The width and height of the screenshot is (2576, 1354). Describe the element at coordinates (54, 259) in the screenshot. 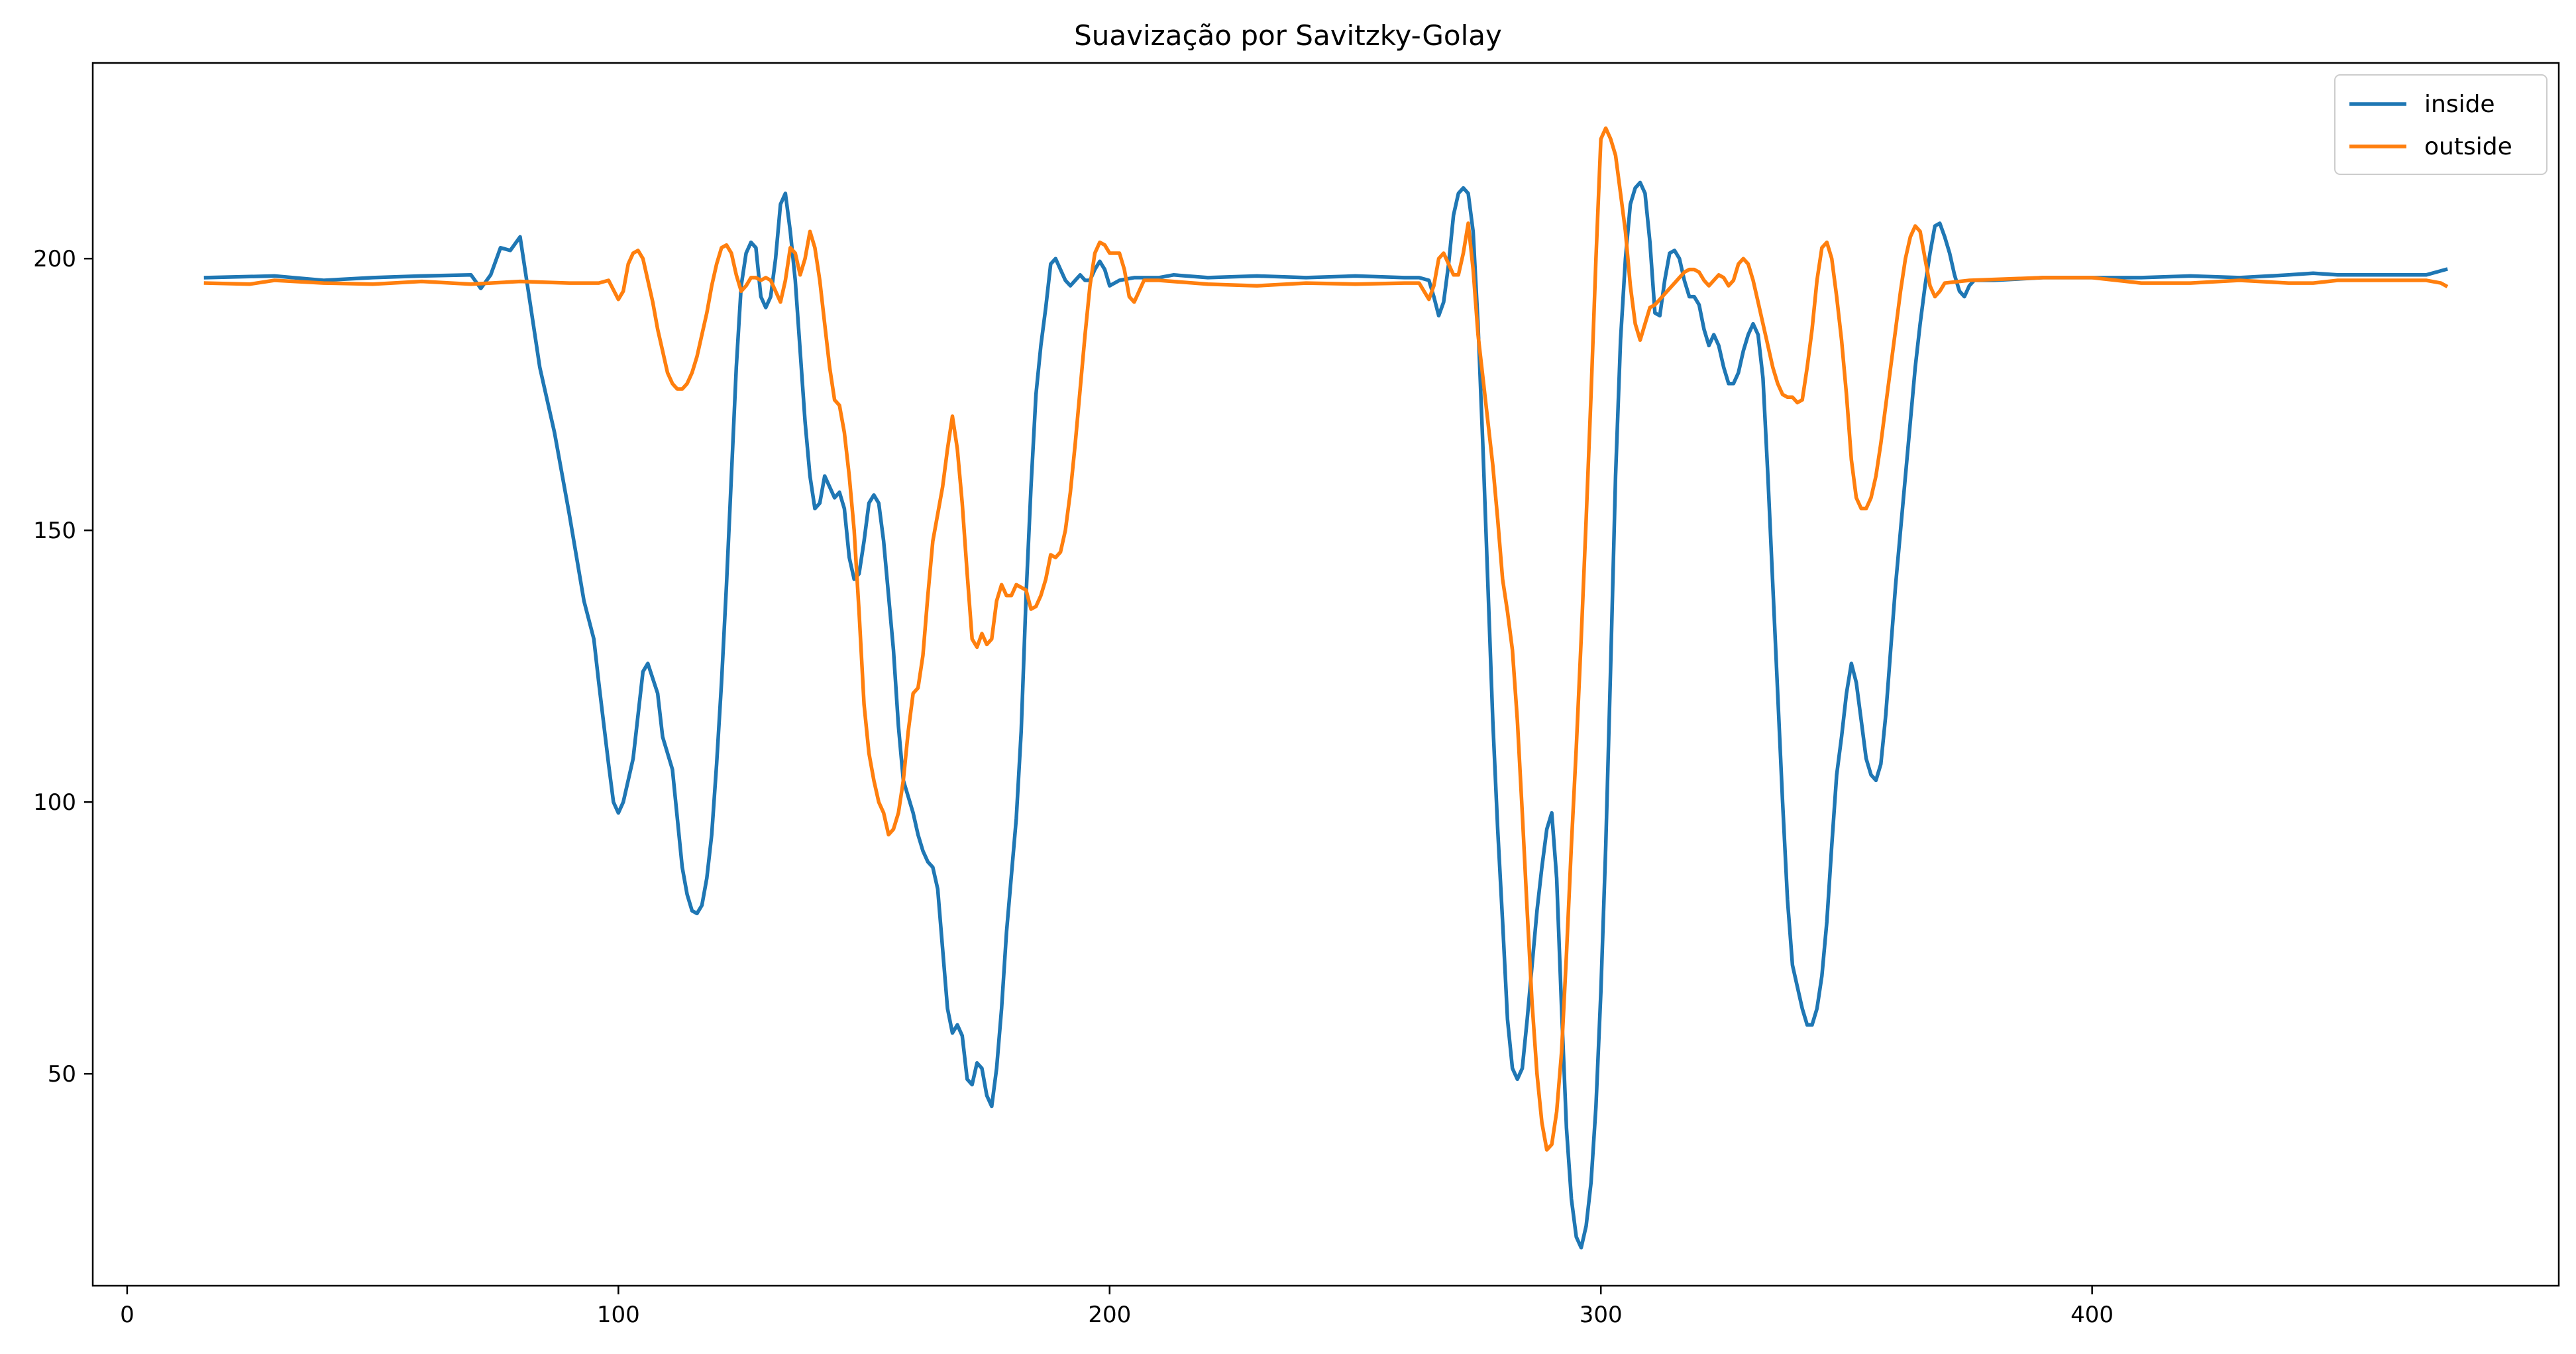

I see `y-tick-label: 200` at that location.